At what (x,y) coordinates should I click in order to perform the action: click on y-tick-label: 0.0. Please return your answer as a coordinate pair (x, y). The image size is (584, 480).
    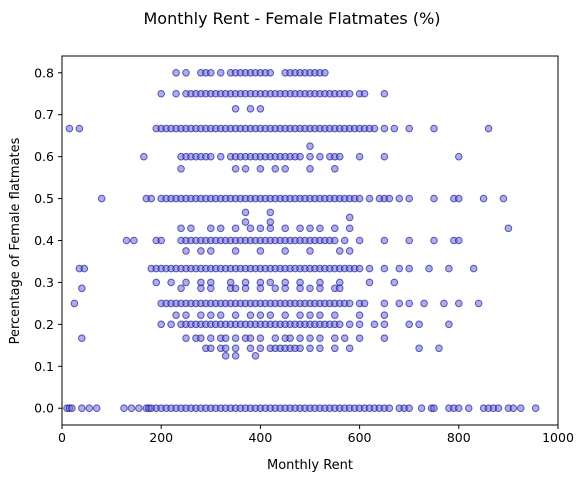
    Looking at the image, I should click on (44, 408).